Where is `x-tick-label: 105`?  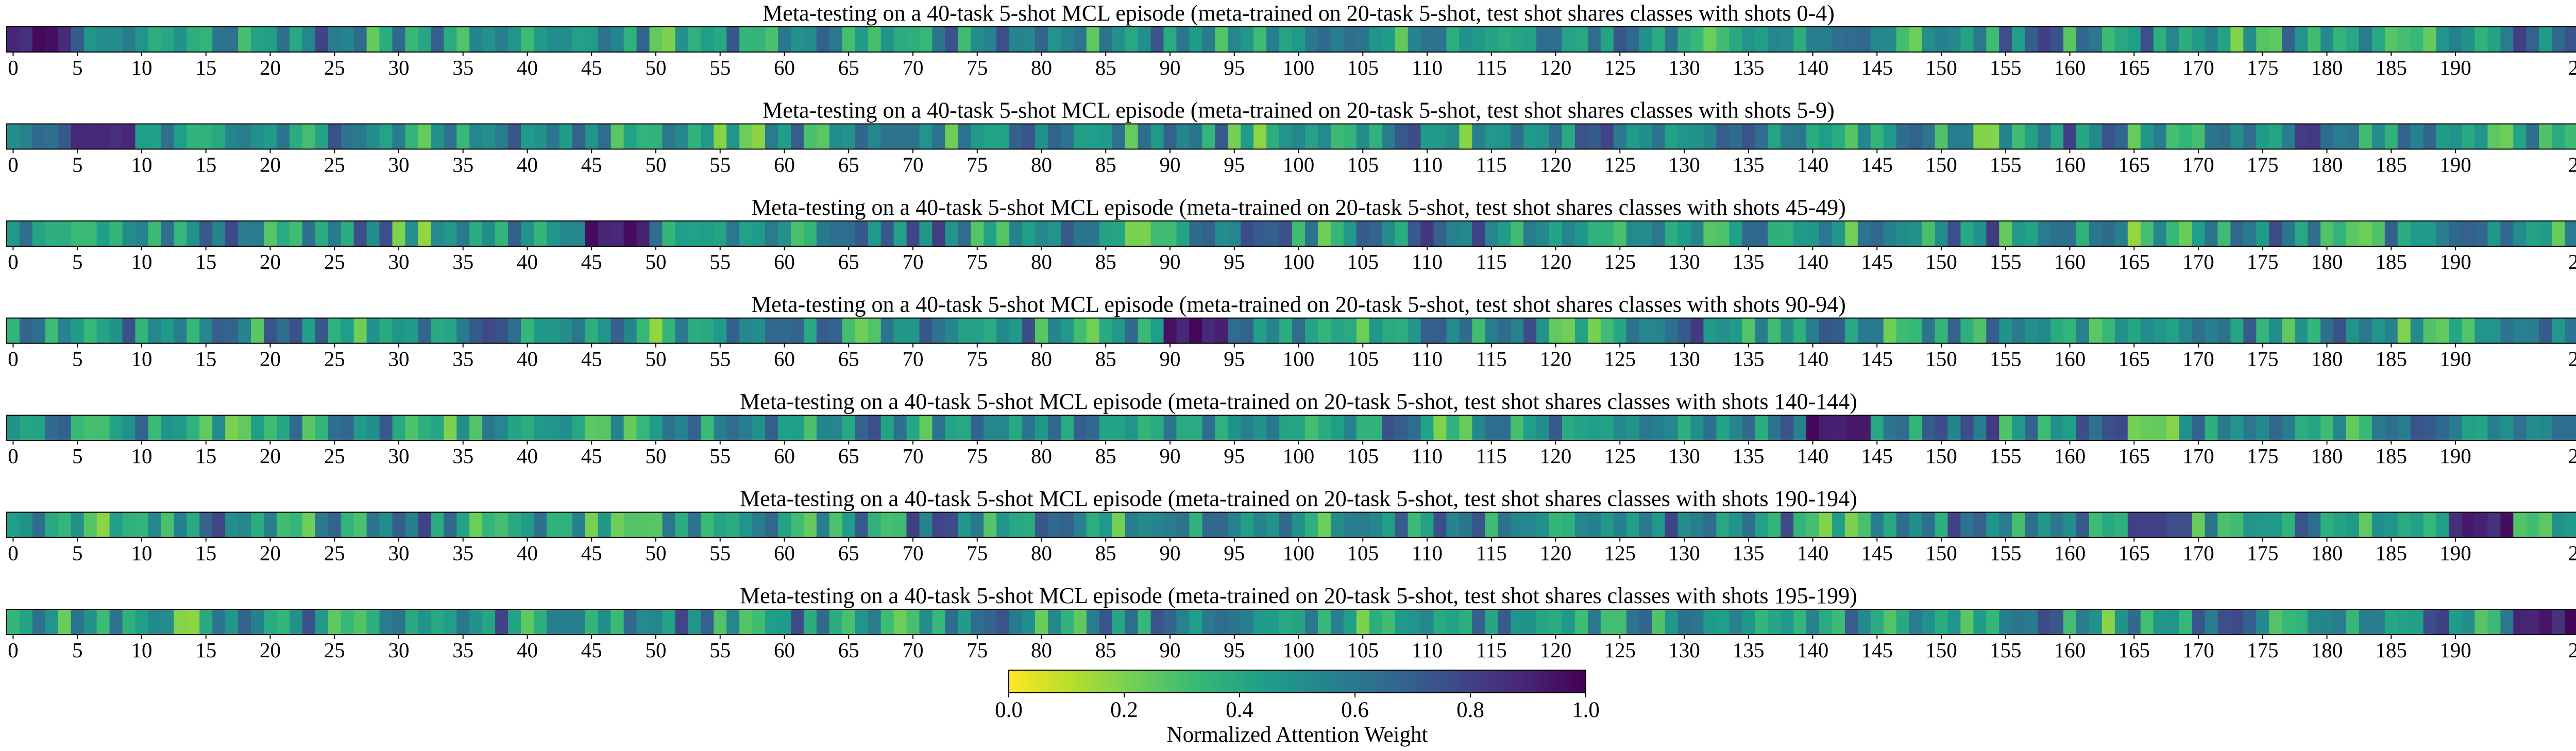 x-tick-label: 105 is located at coordinates (1363, 165).